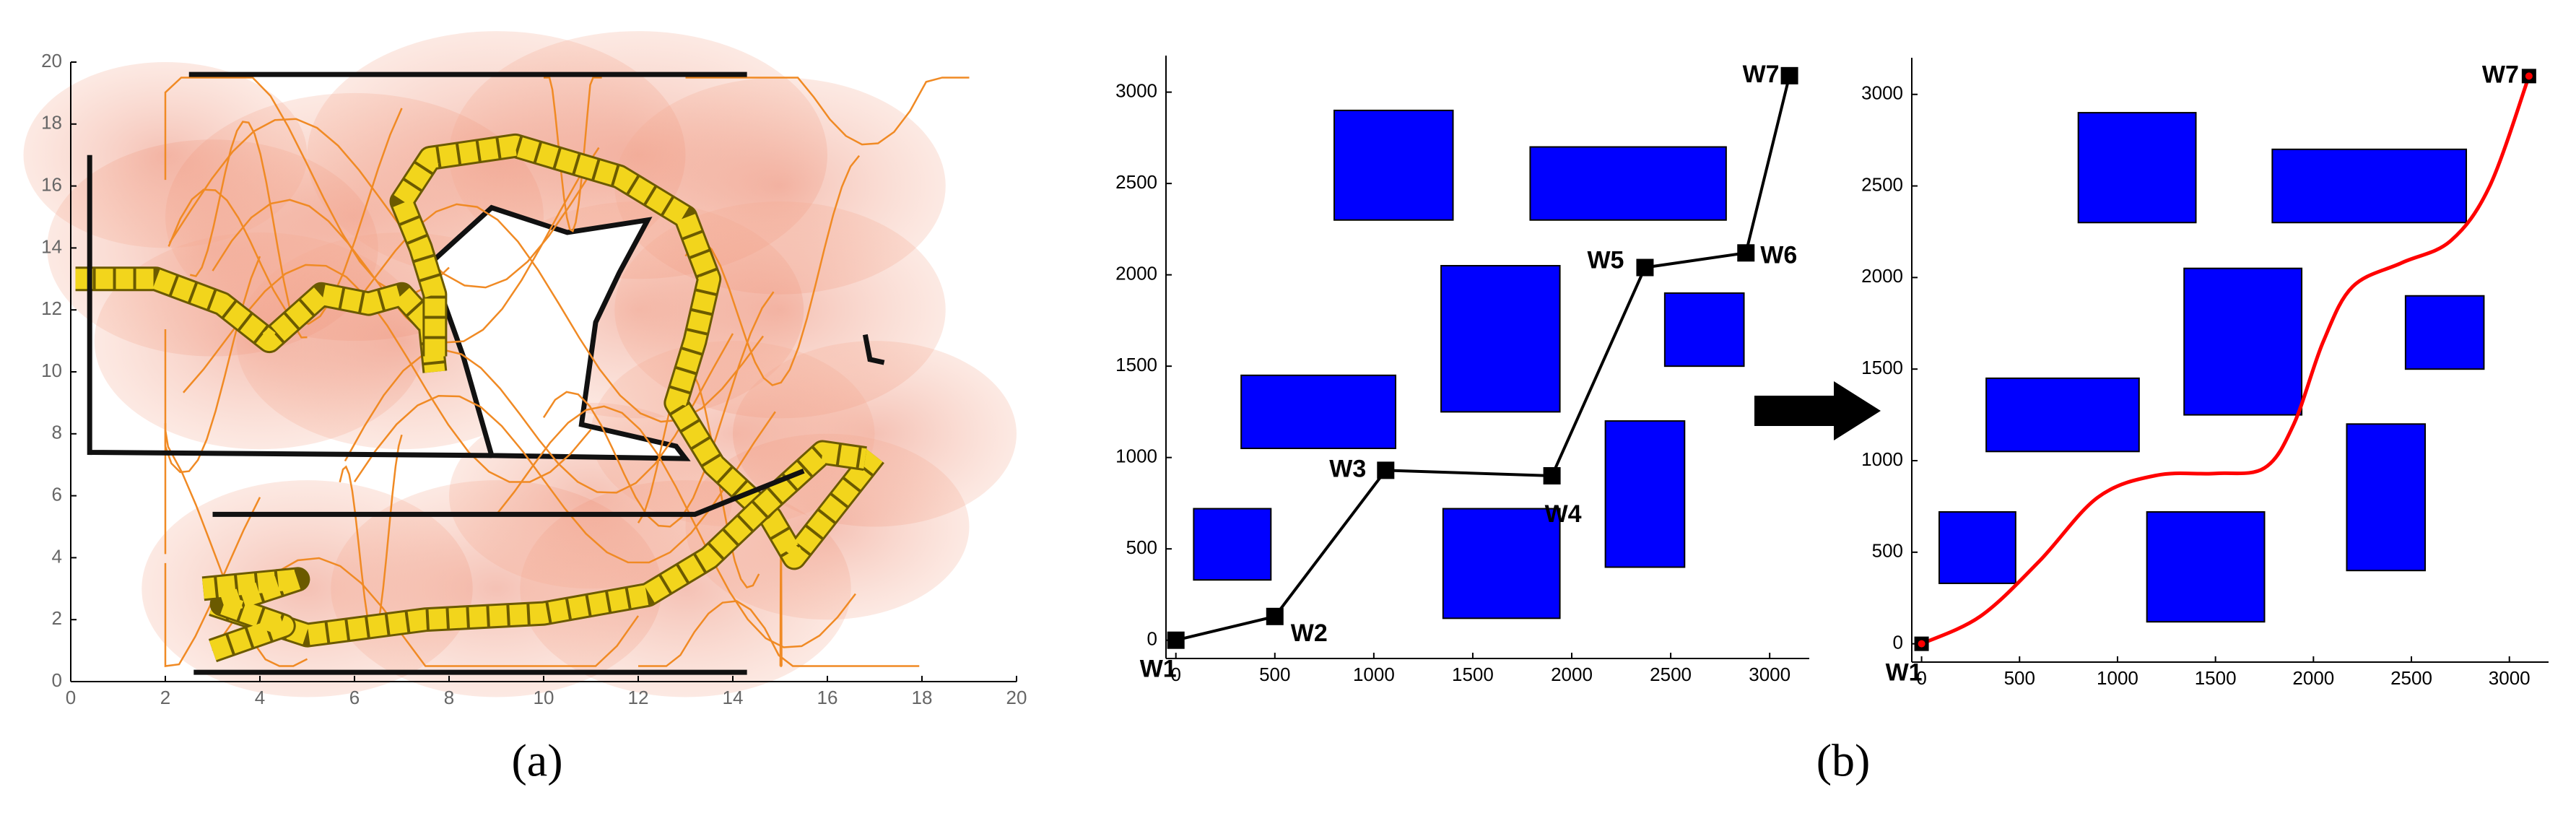  What do you see at coordinates (57, 494) in the screenshot?
I see `y-tick-label: 6` at bounding box center [57, 494].